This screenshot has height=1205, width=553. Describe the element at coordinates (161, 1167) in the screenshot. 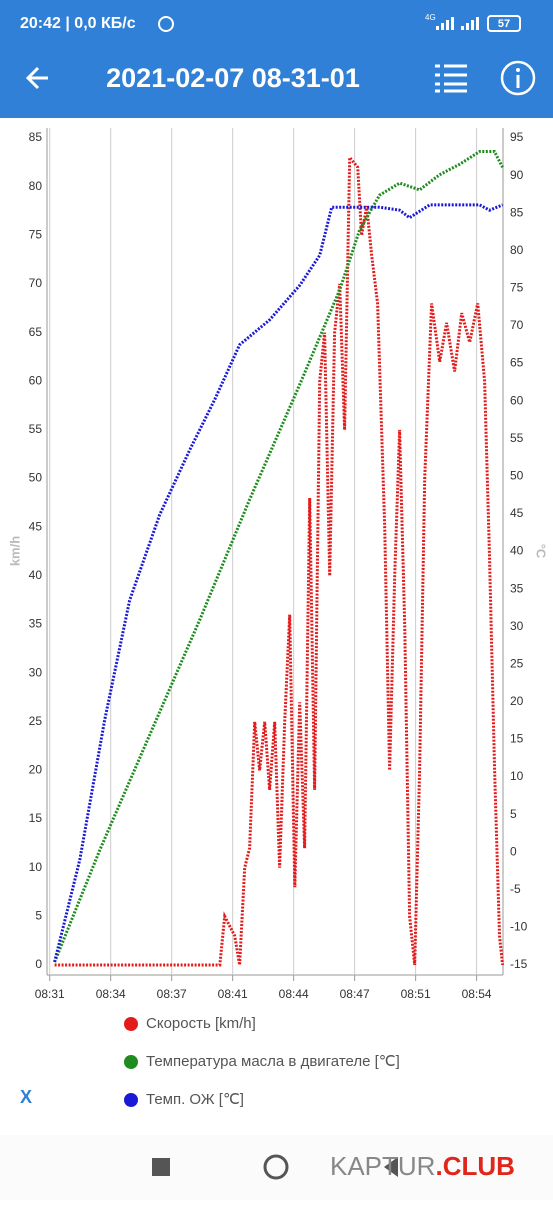

I see `nav-recent` at that location.